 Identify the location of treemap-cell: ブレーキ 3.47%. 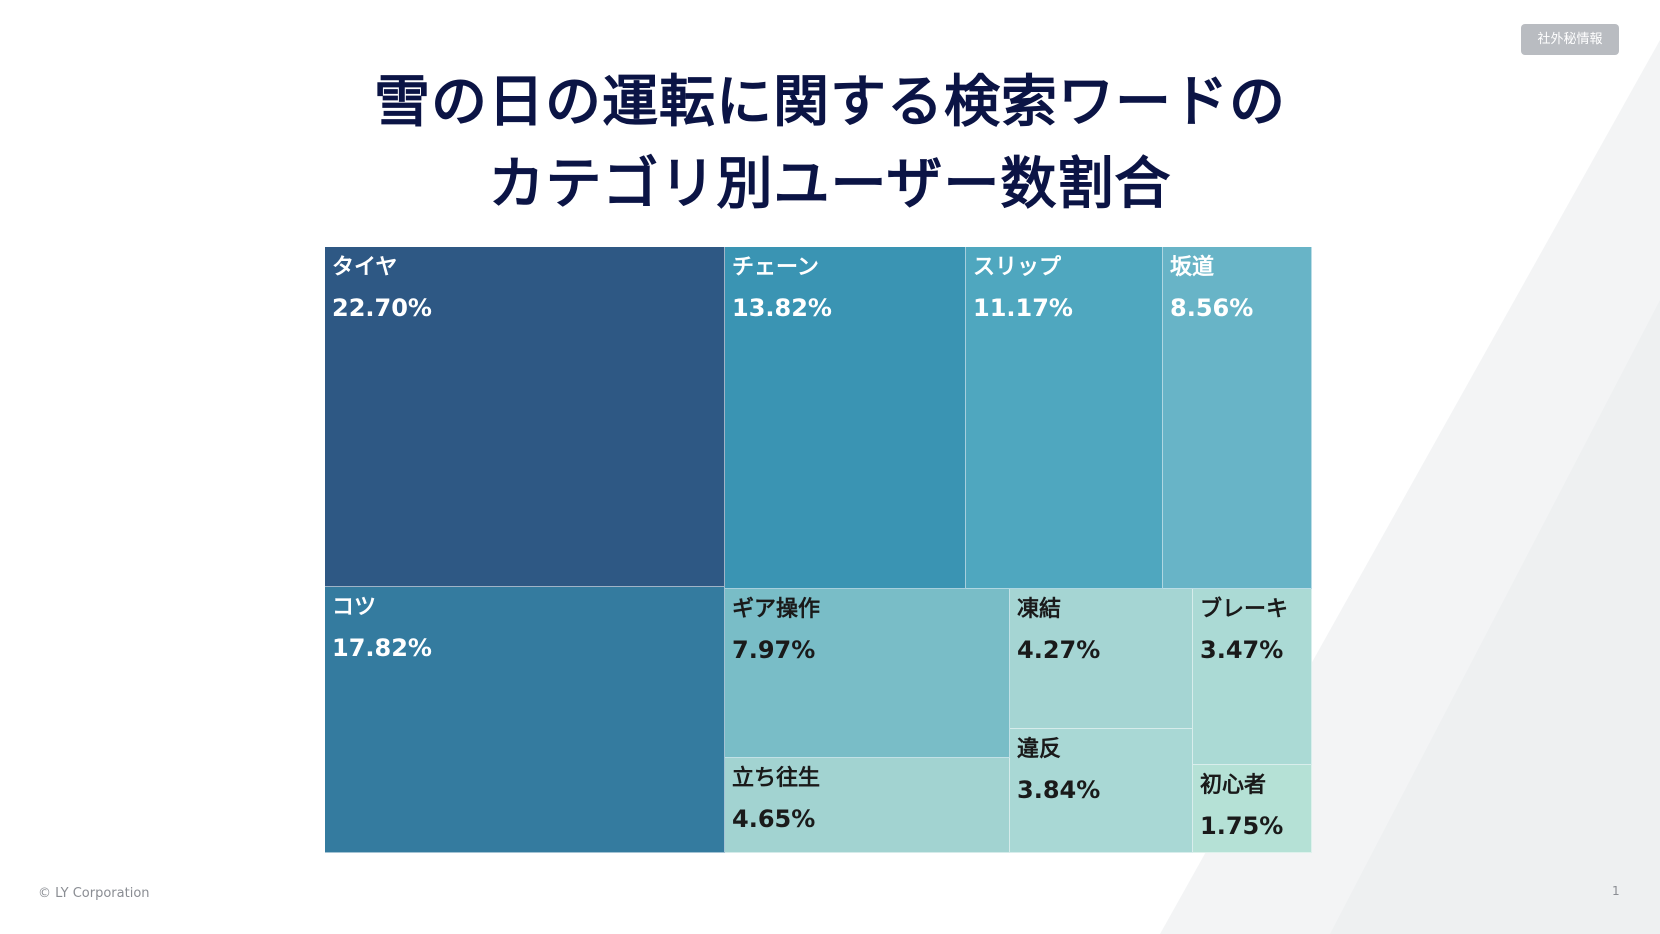
(1252, 677).